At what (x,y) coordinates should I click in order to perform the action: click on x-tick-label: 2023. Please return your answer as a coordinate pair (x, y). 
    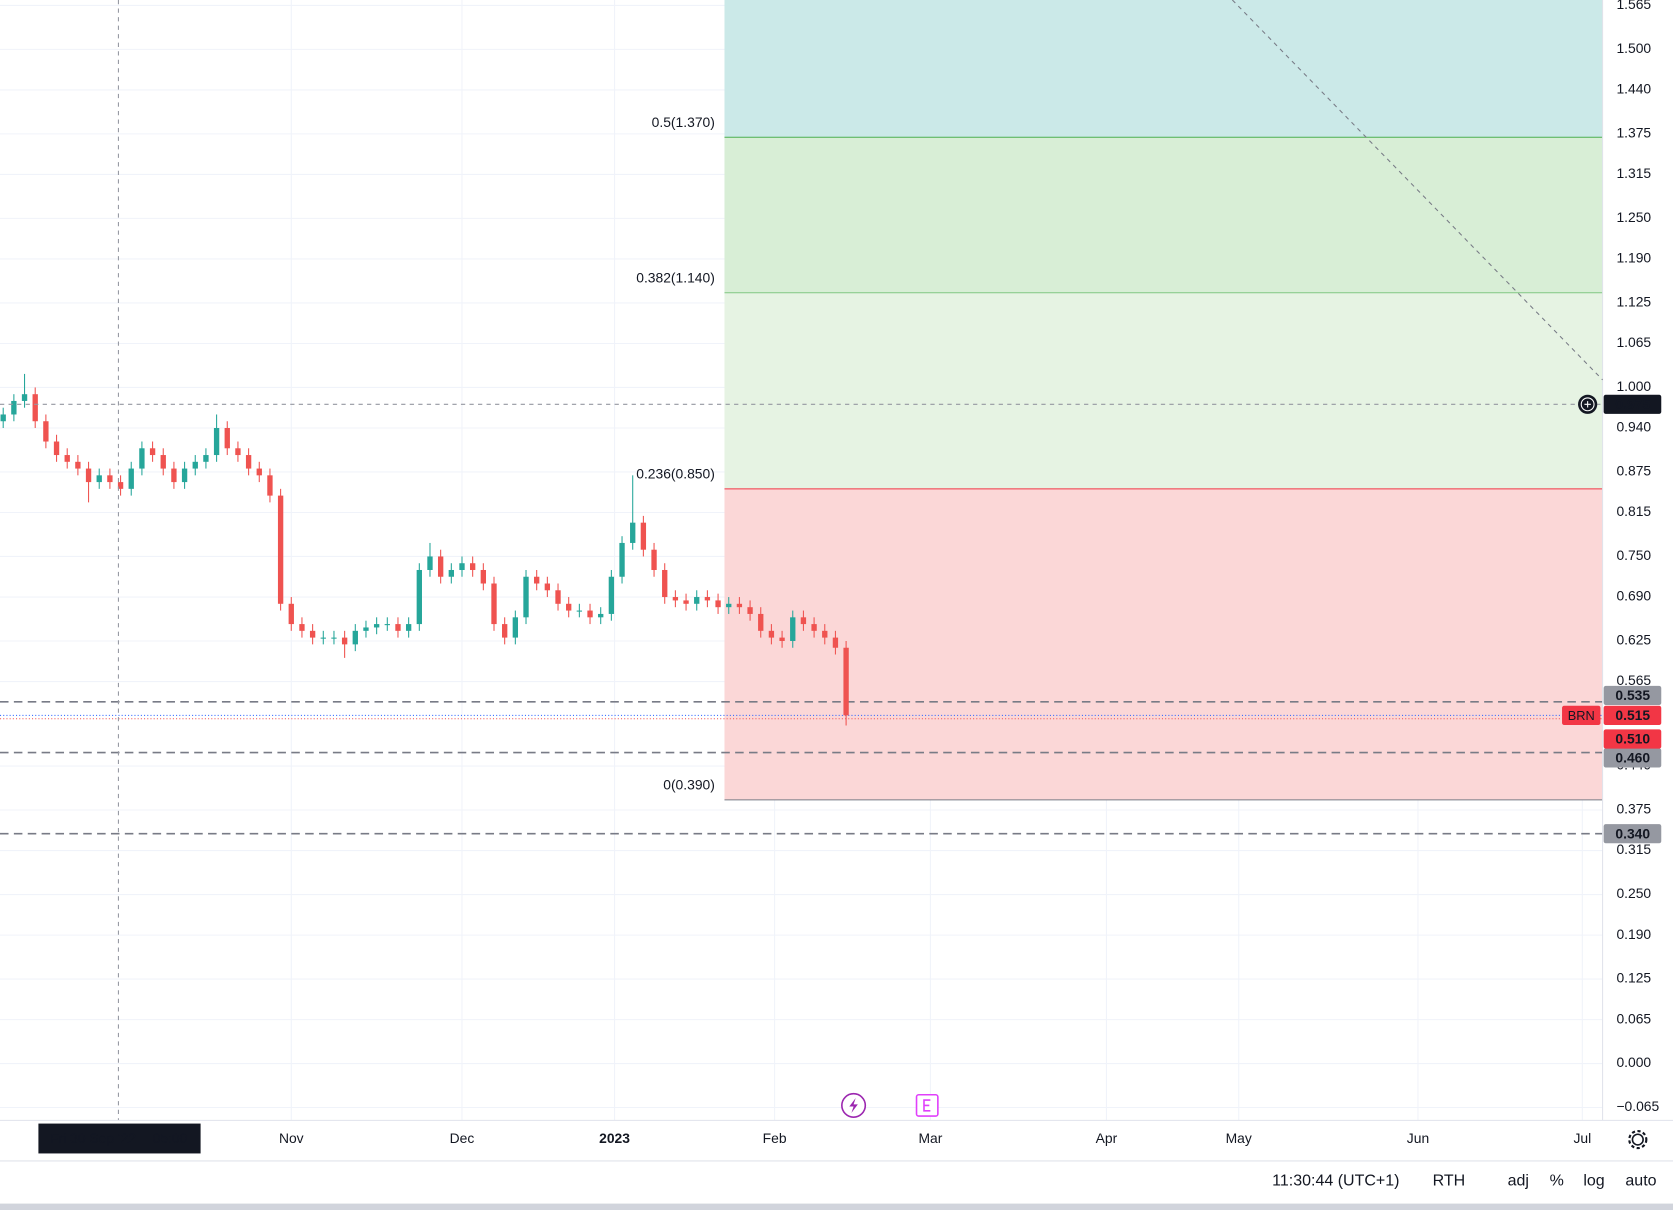
    Looking at the image, I should click on (614, 1138).